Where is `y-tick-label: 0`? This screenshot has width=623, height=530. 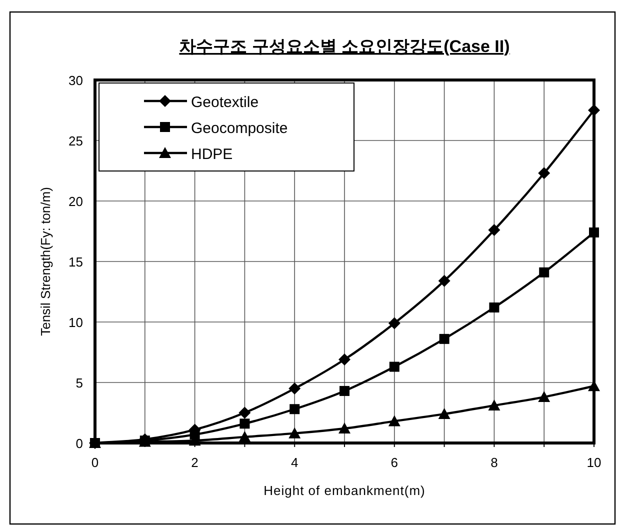
y-tick-label: 0 is located at coordinates (79, 443).